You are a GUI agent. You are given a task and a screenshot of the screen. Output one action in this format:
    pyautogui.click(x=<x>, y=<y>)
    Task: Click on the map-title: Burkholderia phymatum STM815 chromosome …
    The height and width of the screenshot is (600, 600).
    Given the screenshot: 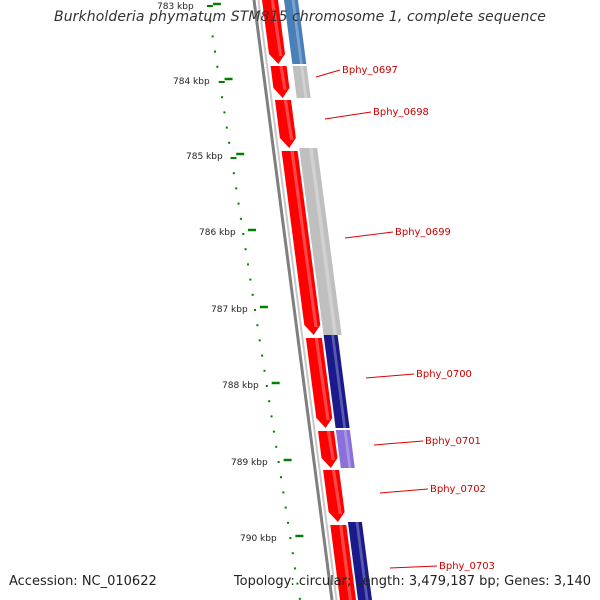 What is the action you would take?
    pyautogui.click(x=299, y=17)
    